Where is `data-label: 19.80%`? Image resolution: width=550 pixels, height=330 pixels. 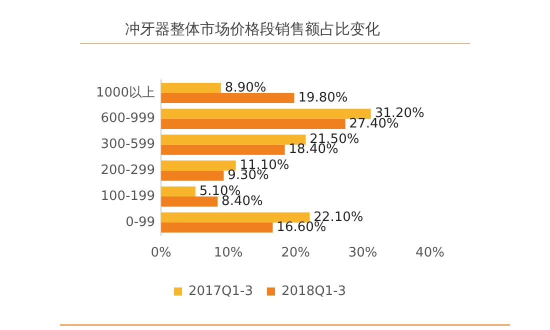
data-label: 19.80% is located at coordinates (323, 98).